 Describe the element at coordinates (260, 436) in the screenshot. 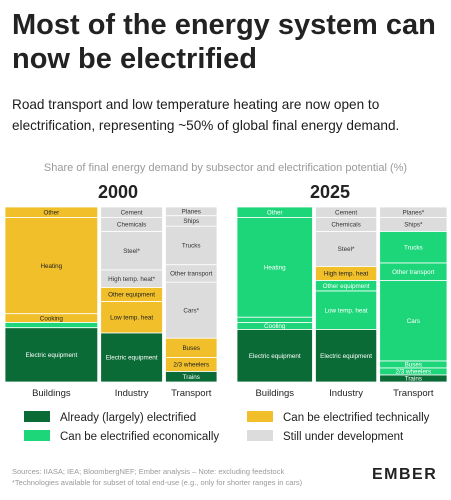

I see `legend-swatch-development` at that location.